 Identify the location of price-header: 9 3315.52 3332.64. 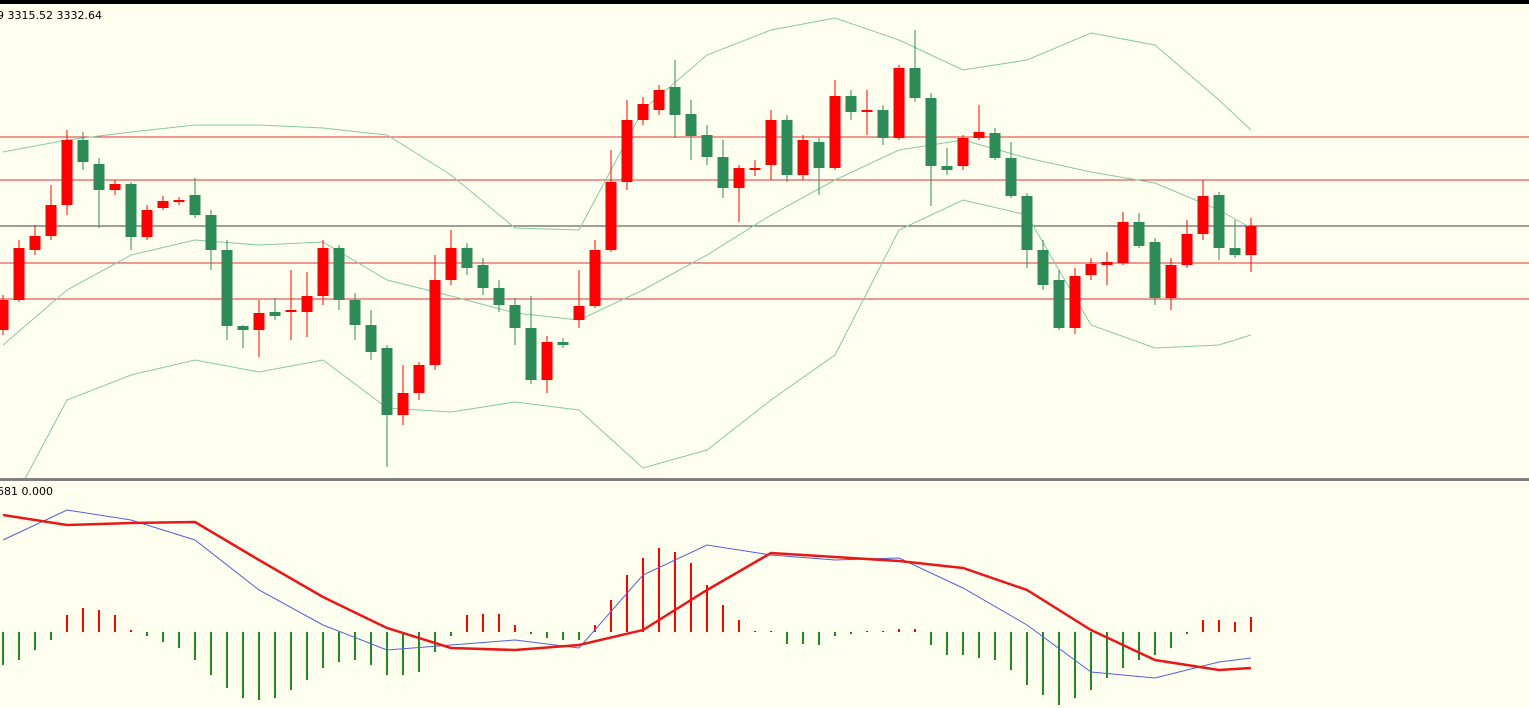
(51, 15).